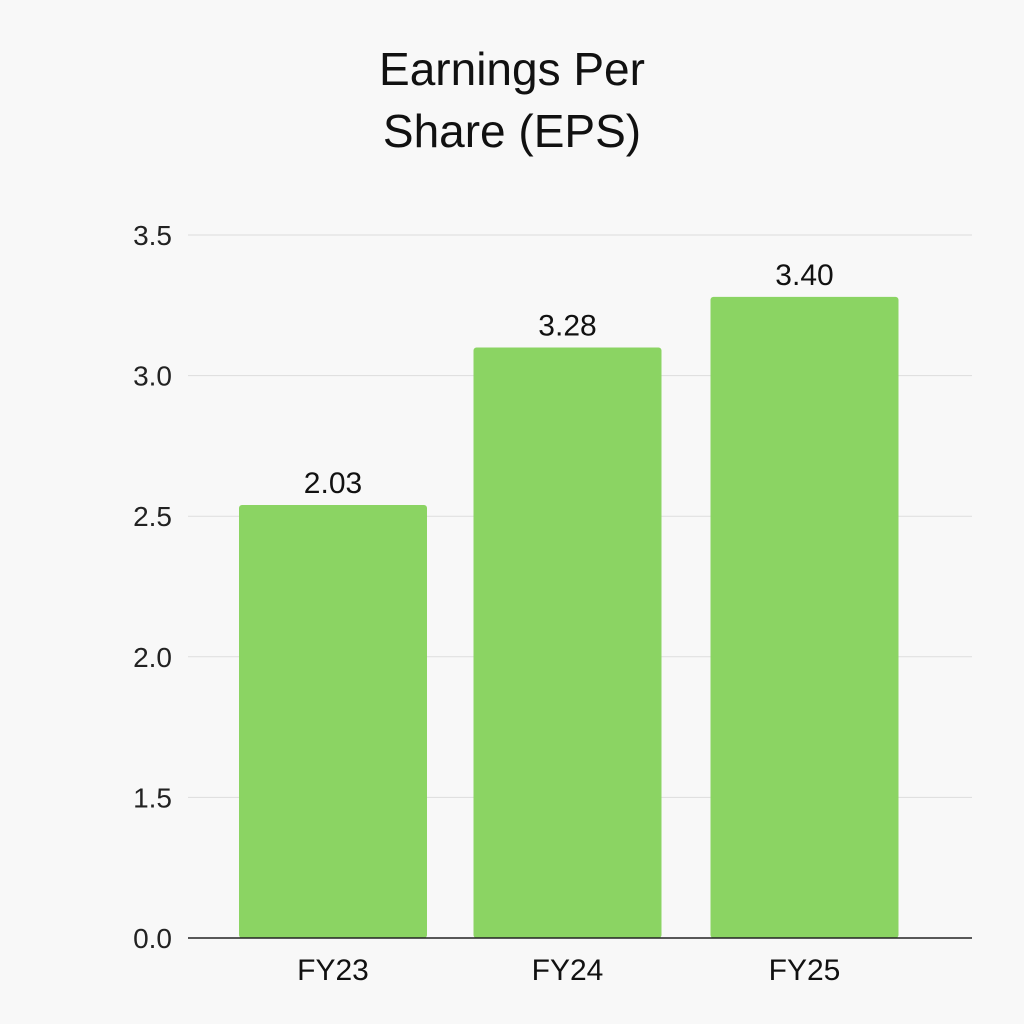 This screenshot has width=1024, height=1024. What do you see at coordinates (333, 970) in the screenshot?
I see `x-tick-label: FY23` at bounding box center [333, 970].